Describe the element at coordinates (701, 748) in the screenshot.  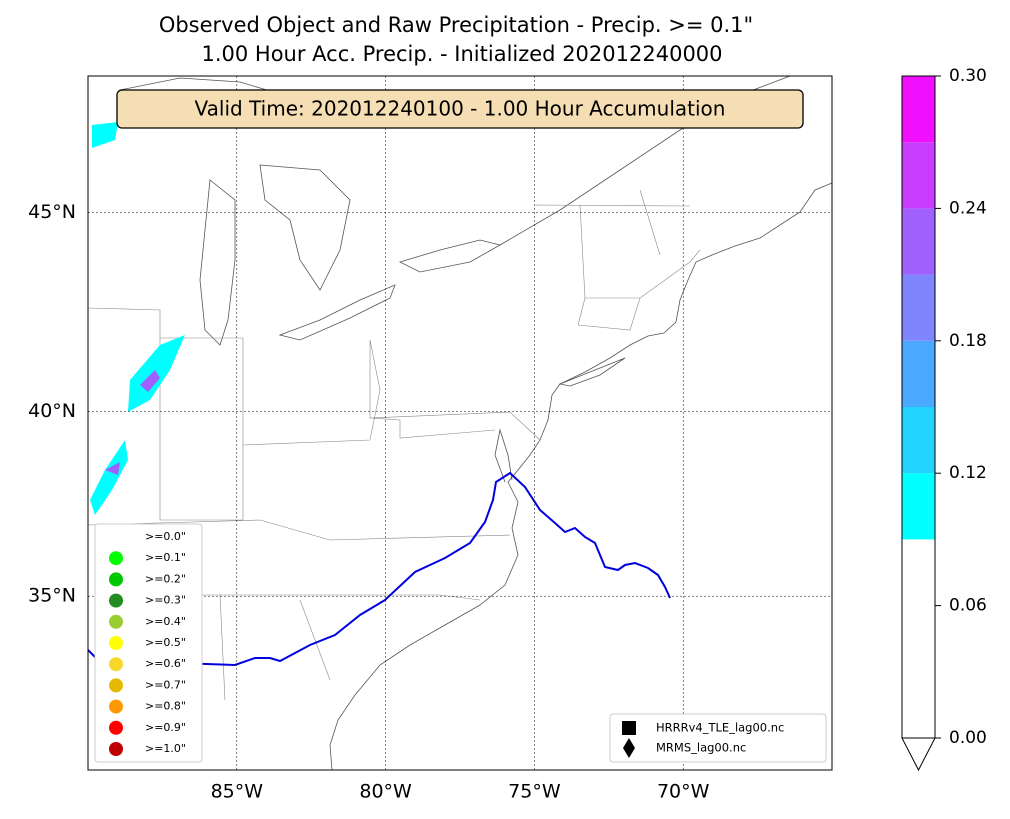
I see `legend-label: MRMS_lag00.nc` at that location.